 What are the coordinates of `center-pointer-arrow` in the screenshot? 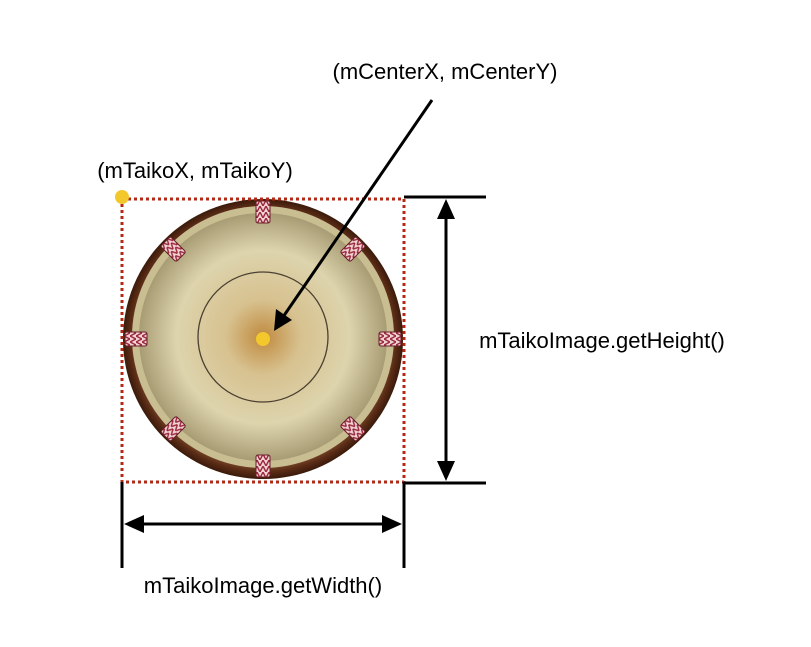 It's located at (354, 215).